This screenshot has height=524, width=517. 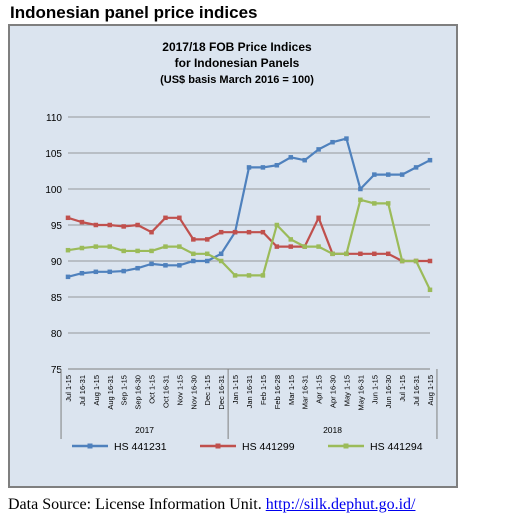 I want to click on chart-title-line-1: 2017/18 FOB Price Indices, so click(x=237, y=47).